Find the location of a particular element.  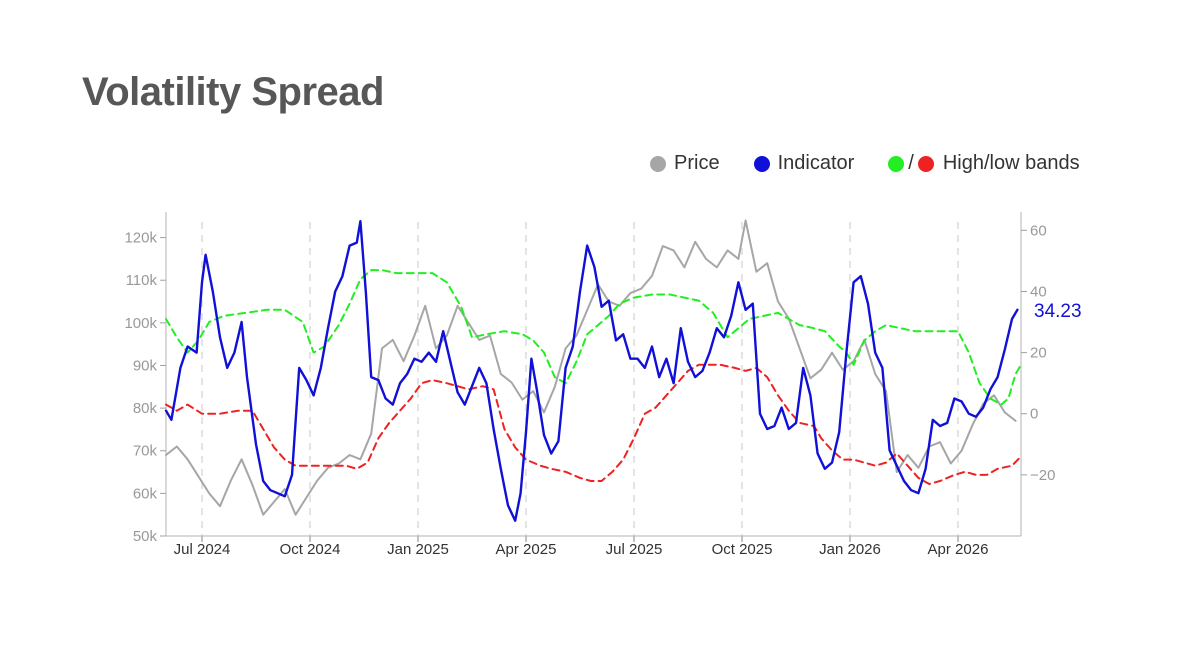

y-right-tick-label: −20 is located at coordinates (1042, 475).